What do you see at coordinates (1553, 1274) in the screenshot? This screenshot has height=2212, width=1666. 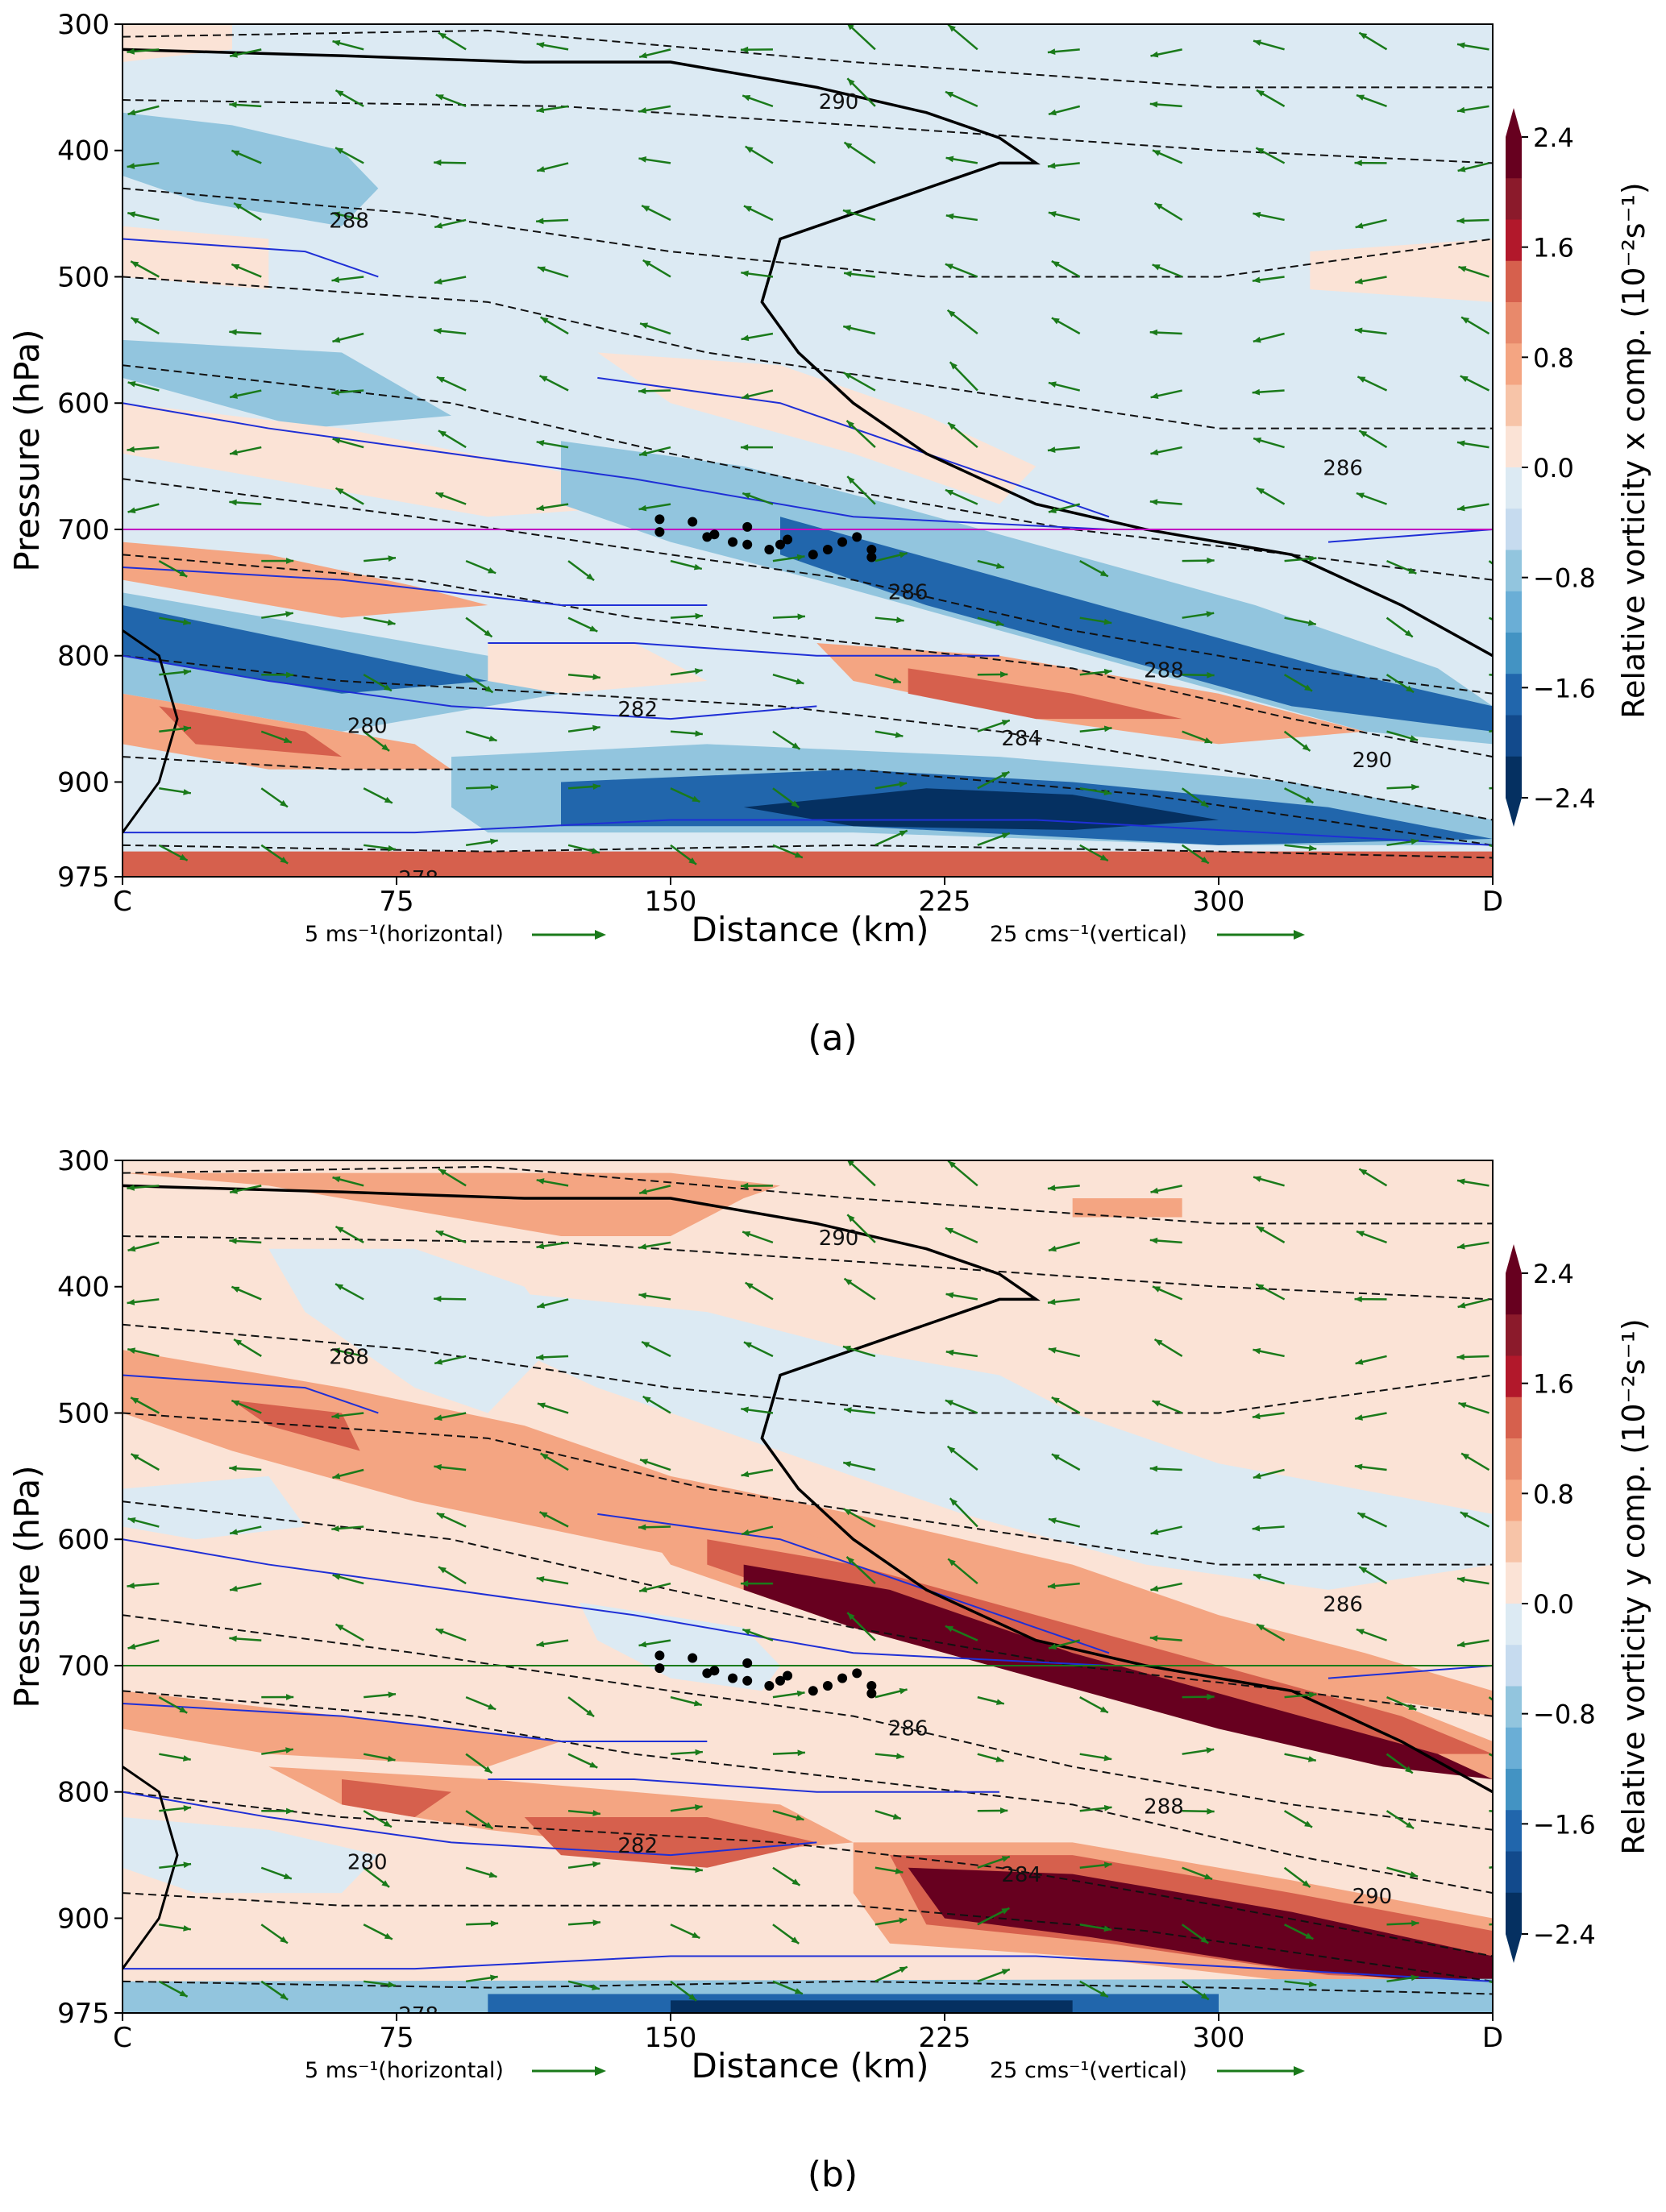 I see `colorbar-tick-label: 2.4` at bounding box center [1553, 1274].